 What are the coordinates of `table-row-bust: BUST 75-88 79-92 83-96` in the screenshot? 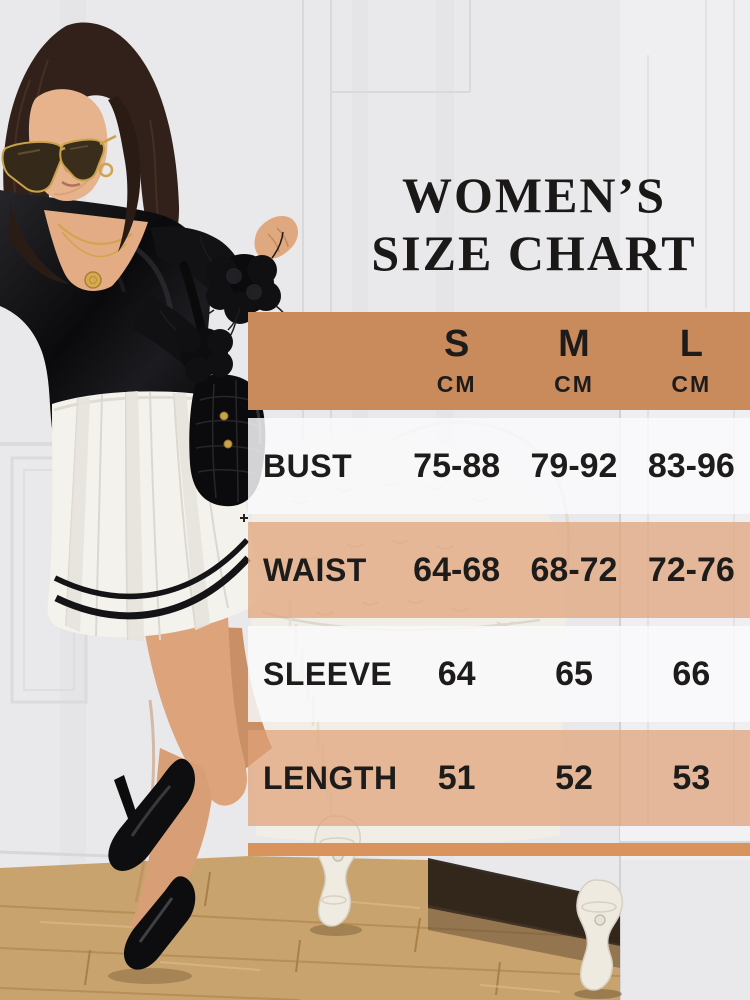 It's located at (499, 466).